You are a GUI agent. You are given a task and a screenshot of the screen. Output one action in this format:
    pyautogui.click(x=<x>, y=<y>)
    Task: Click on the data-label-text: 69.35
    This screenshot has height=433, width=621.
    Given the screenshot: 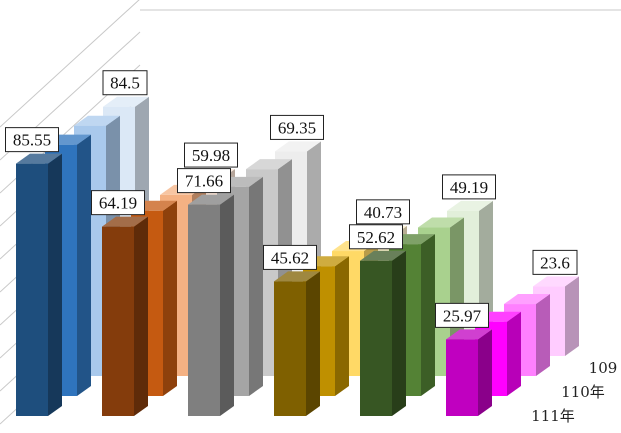 What is the action you would take?
    pyautogui.click(x=297, y=127)
    